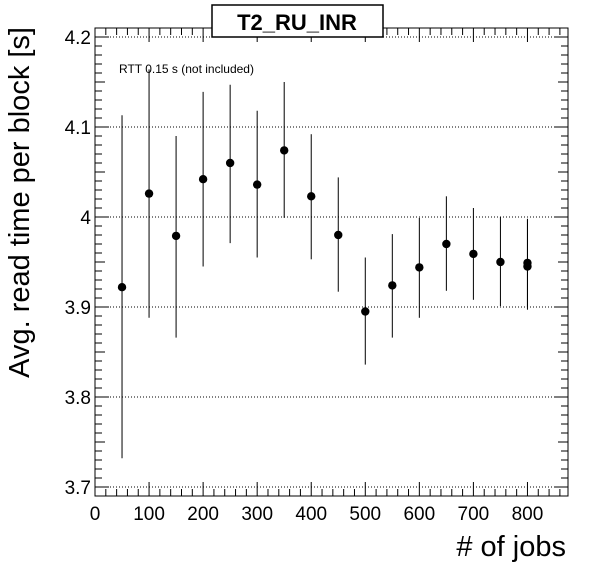 Image resolution: width=596 pixels, height=572 pixels. Describe the element at coordinates (186, 69) in the screenshot. I see `annotation-text: RTT 0.15 s (not included)` at that location.